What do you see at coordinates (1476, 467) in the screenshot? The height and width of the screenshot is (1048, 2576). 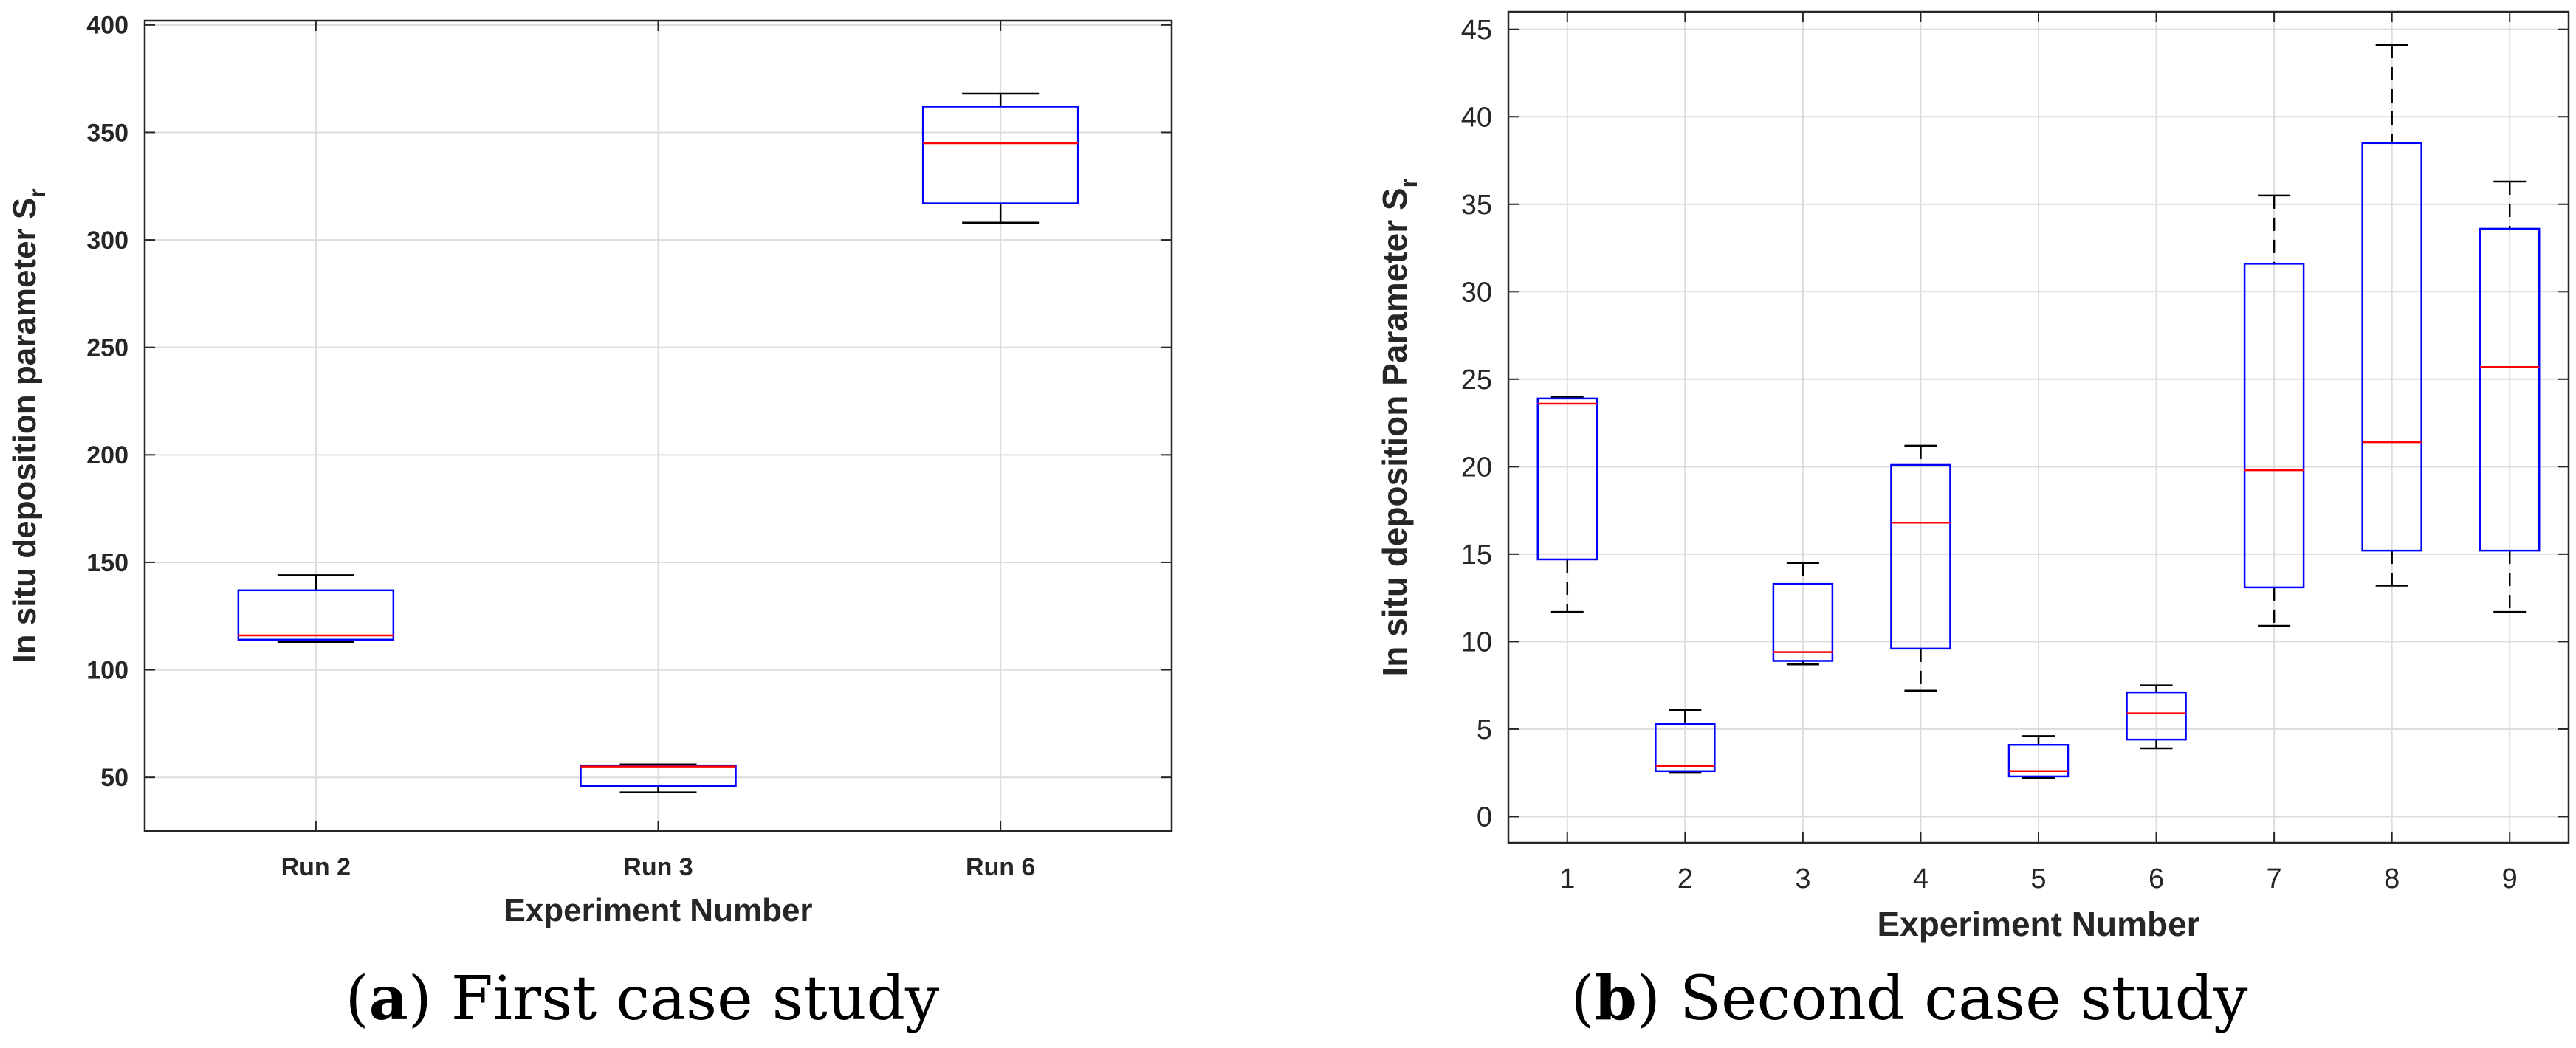 I see `panel-b-ytick-label-4: 20` at bounding box center [1476, 467].